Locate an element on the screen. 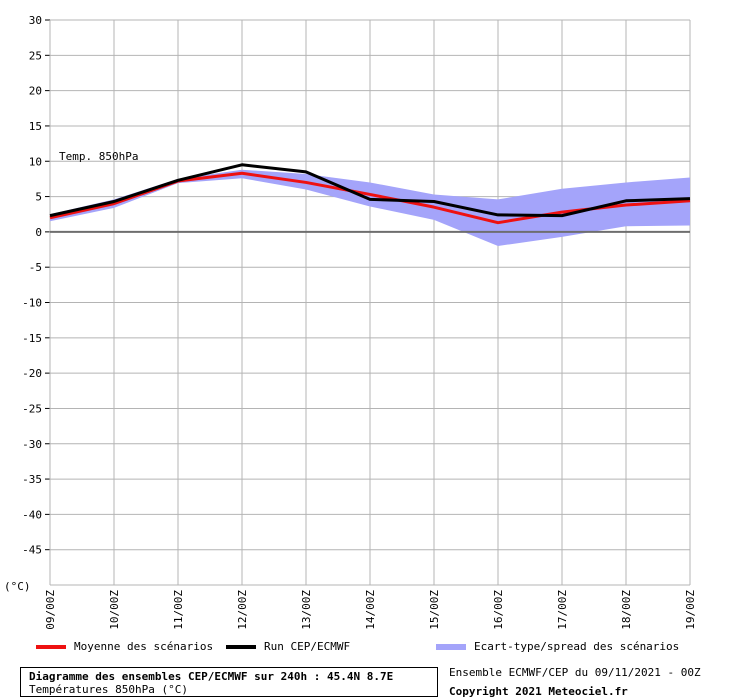 This screenshot has height=700, width=740. y-tick-label: -5 is located at coordinates (35, 267).